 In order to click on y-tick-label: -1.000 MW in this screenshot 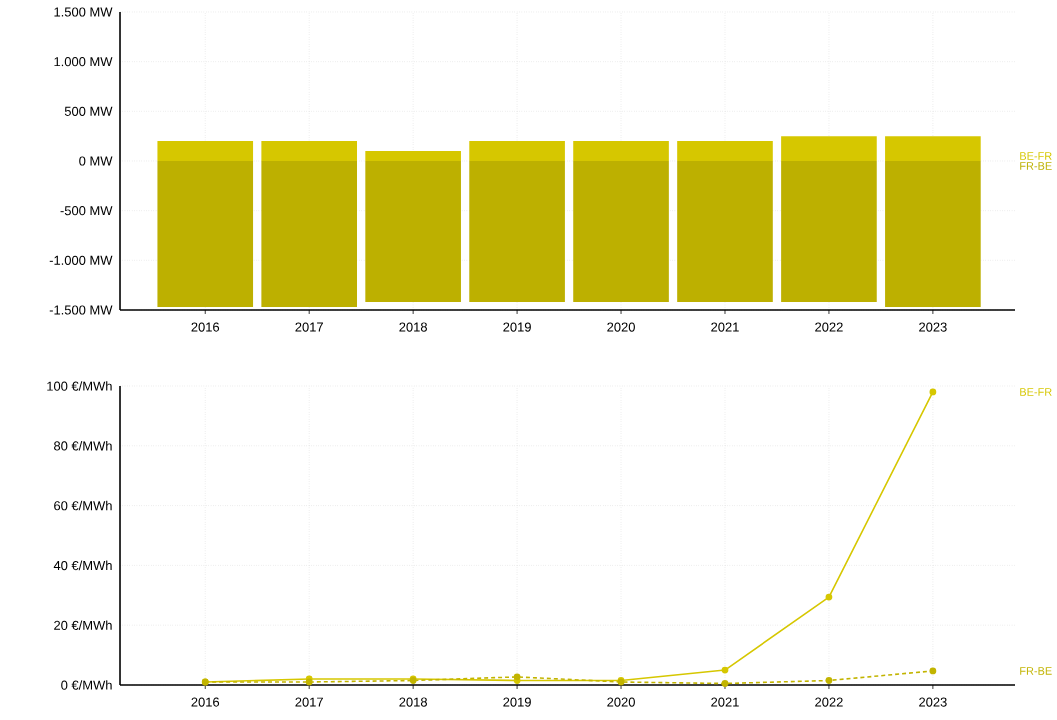, I will do `click(81, 260)`.